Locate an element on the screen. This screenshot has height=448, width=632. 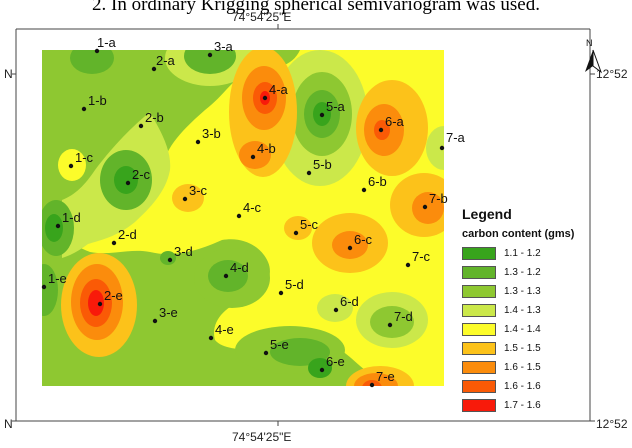
patch-7d-mid is located at coordinates (392, 322).